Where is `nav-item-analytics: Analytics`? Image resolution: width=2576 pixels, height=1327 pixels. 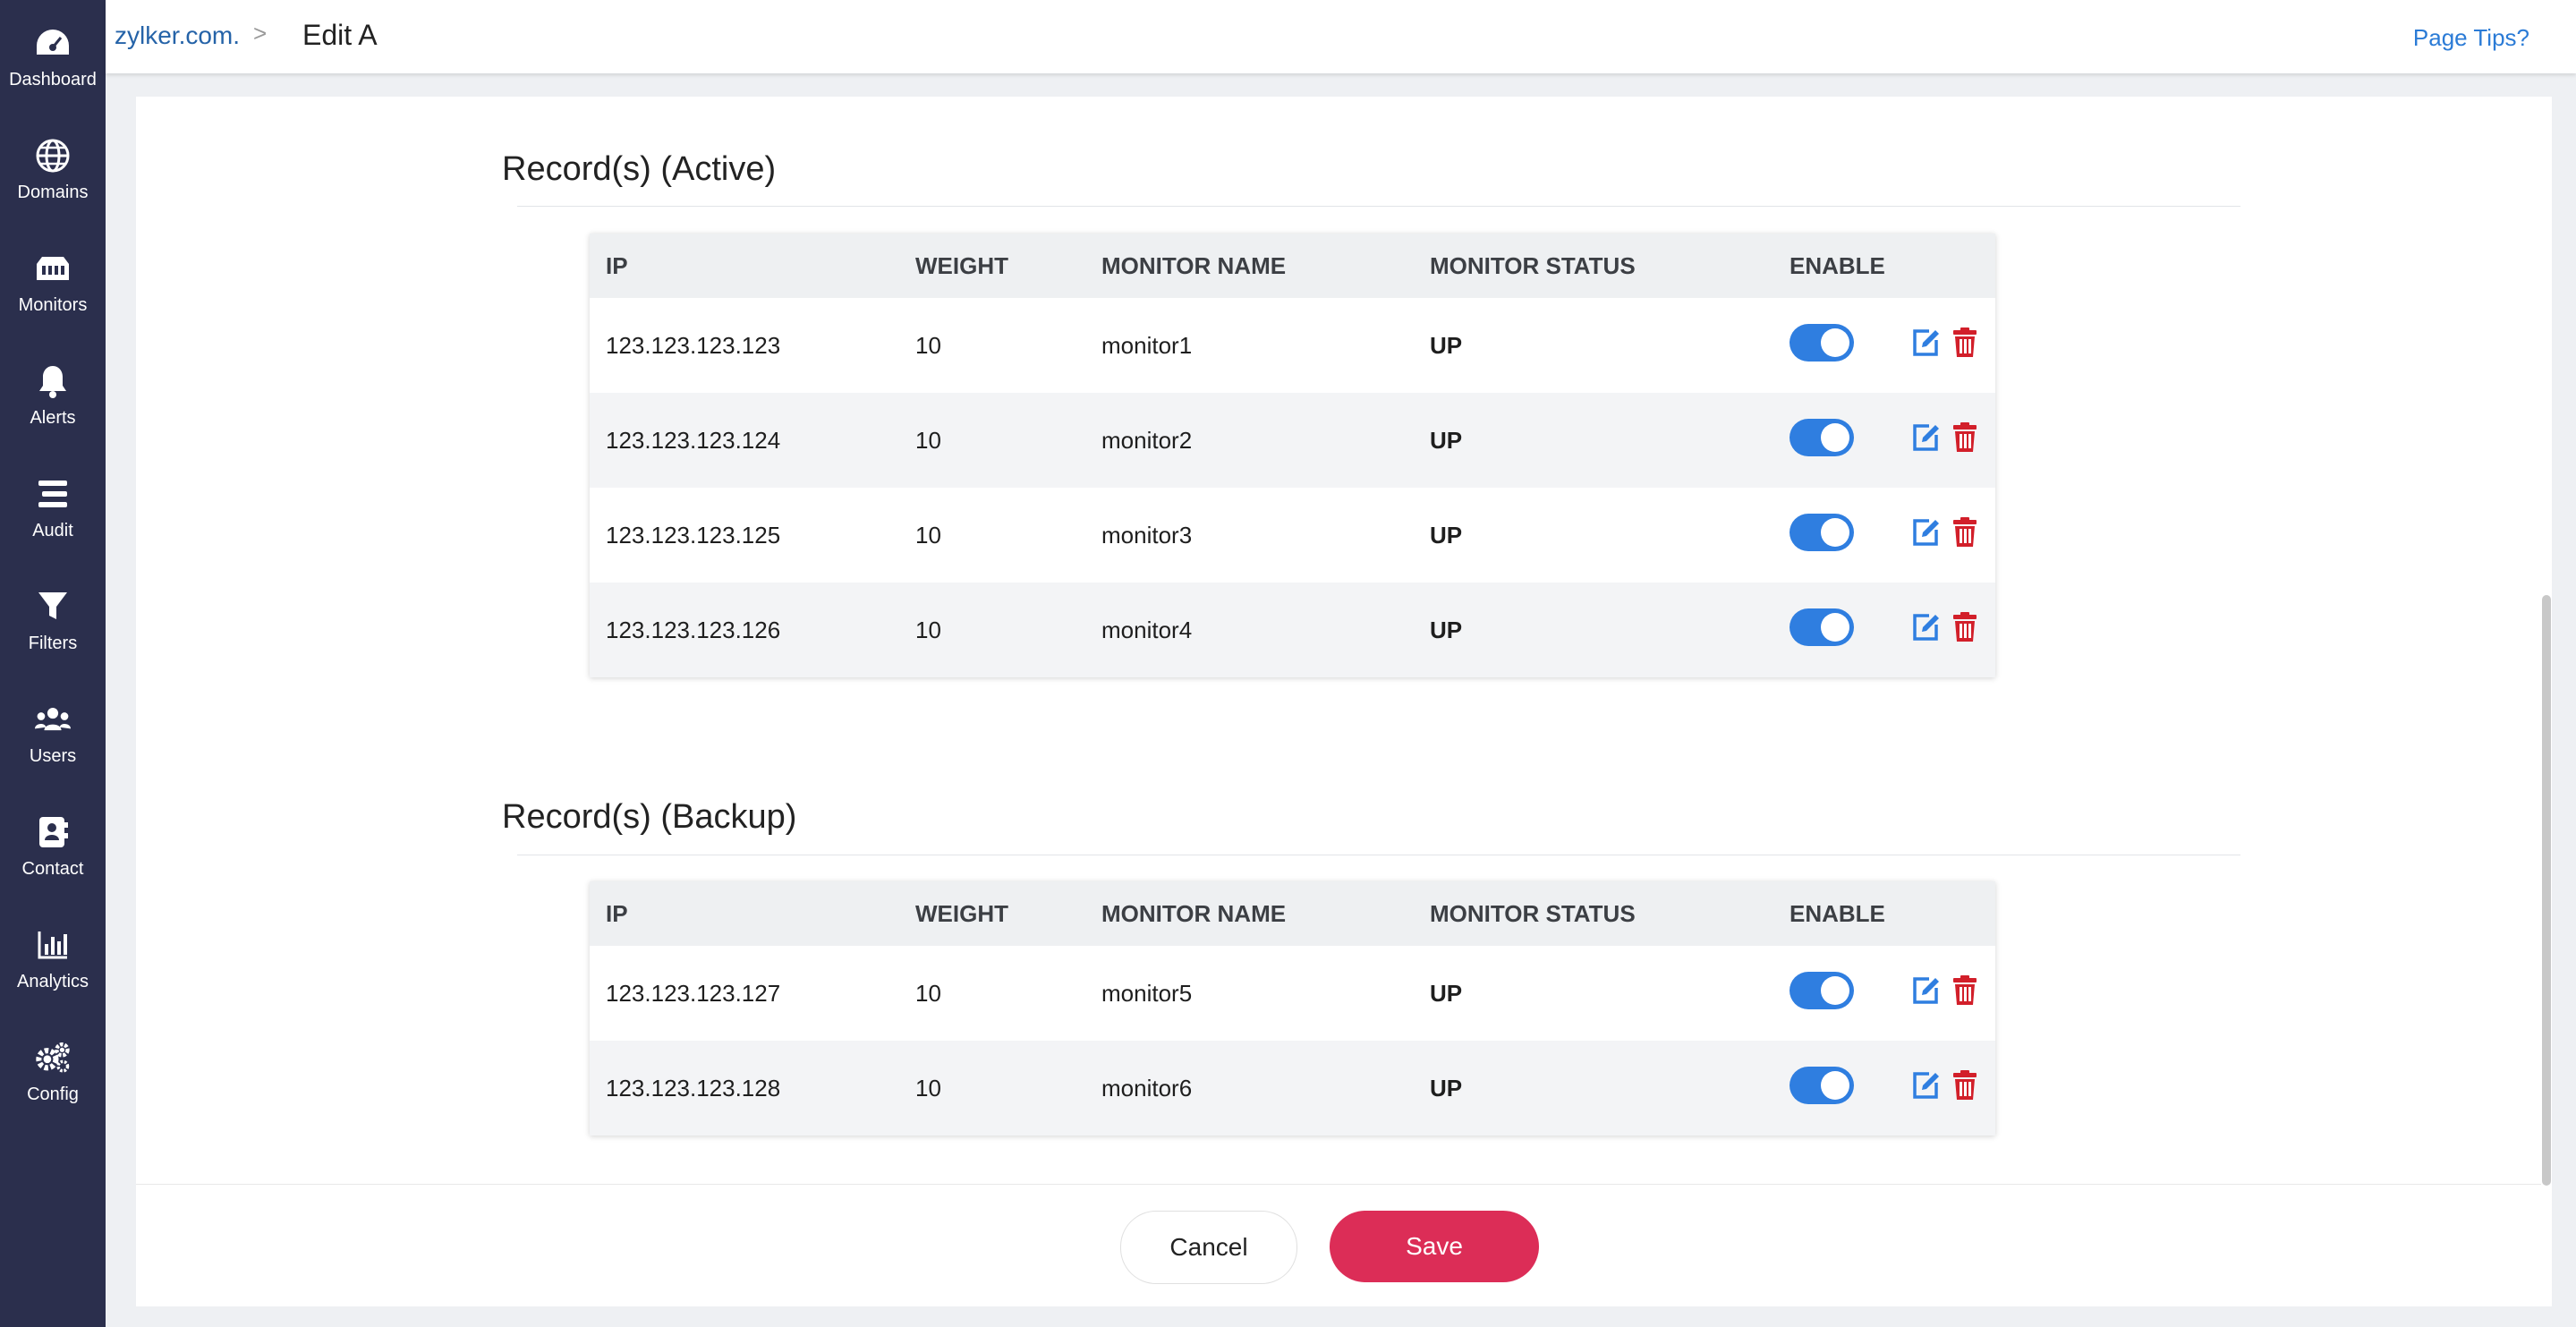 nav-item-analytics: Analytics is located at coordinates (53, 976).